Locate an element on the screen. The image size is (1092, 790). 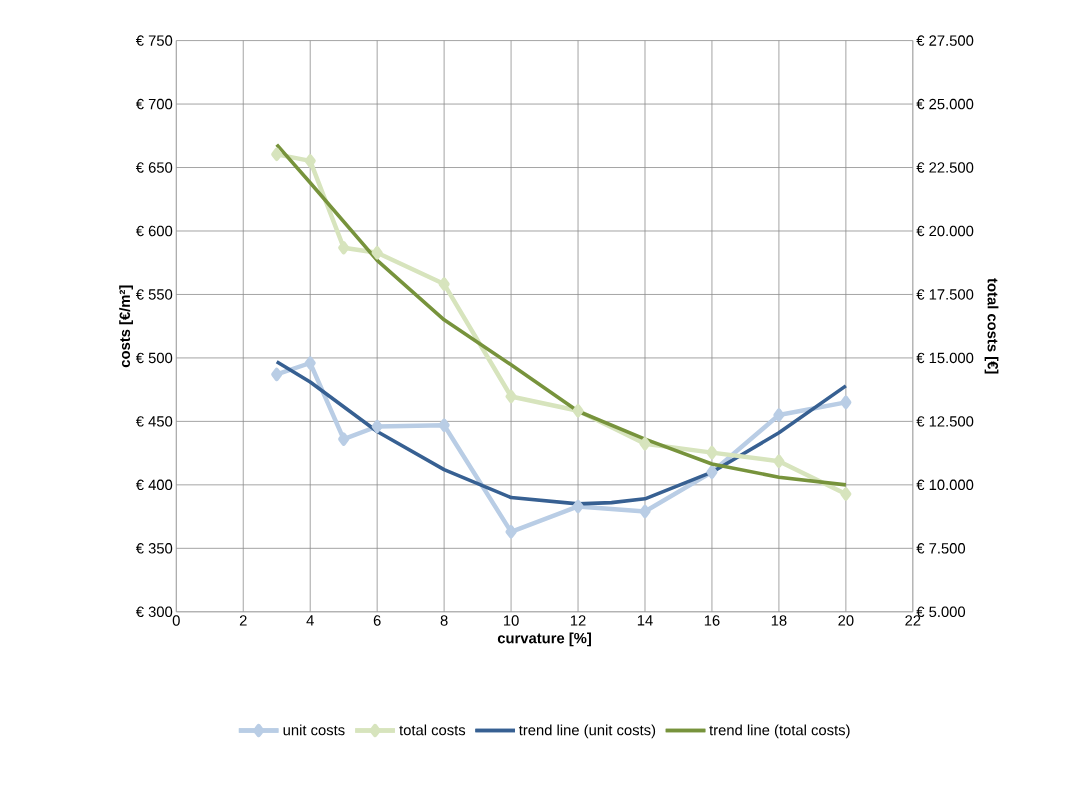
y2-tick-label: € 5.000 is located at coordinates (941, 612).